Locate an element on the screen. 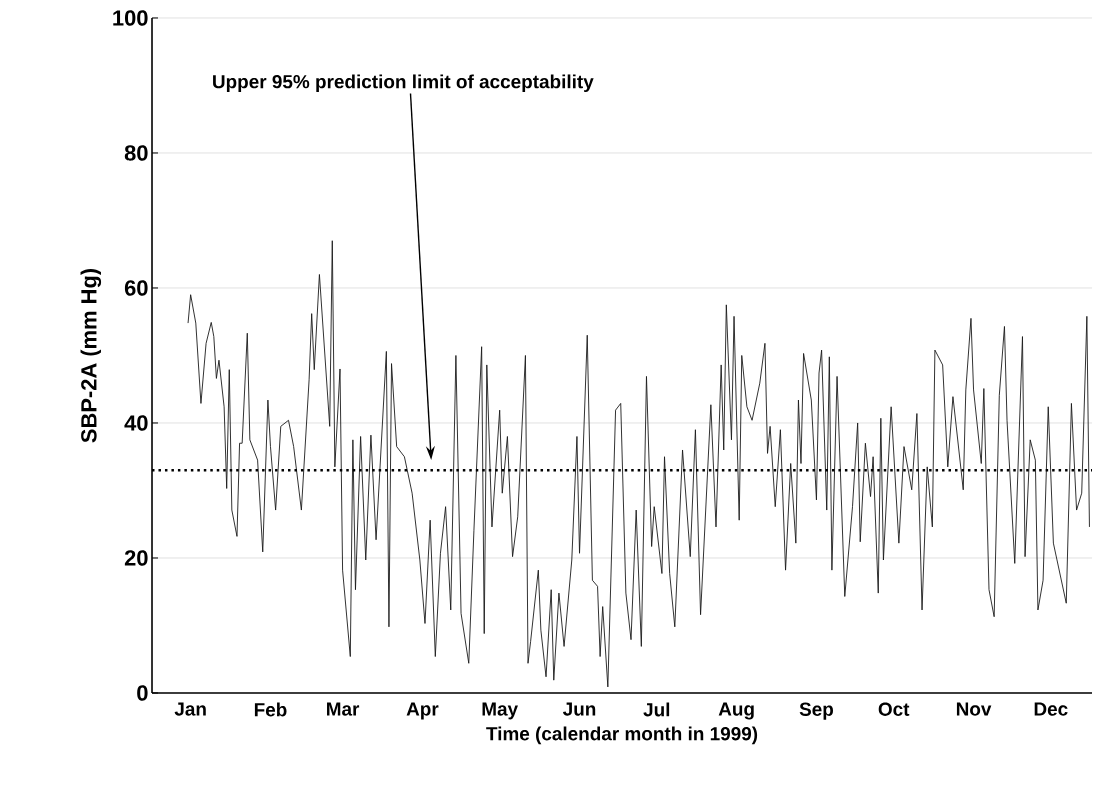 The height and width of the screenshot is (809, 1094). x-tick-label: Nov is located at coordinates (974, 709).